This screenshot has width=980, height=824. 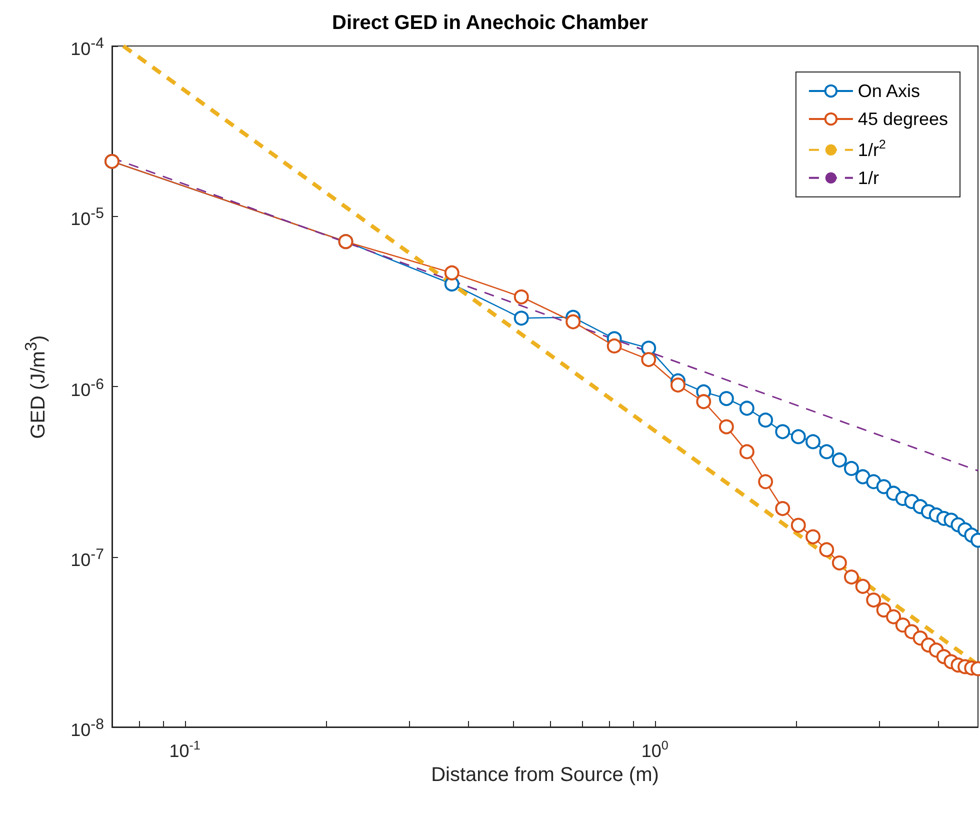 What do you see at coordinates (545, 775) in the screenshot?
I see `x-axis-title: Distance from Source (m)` at bounding box center [545, 775].